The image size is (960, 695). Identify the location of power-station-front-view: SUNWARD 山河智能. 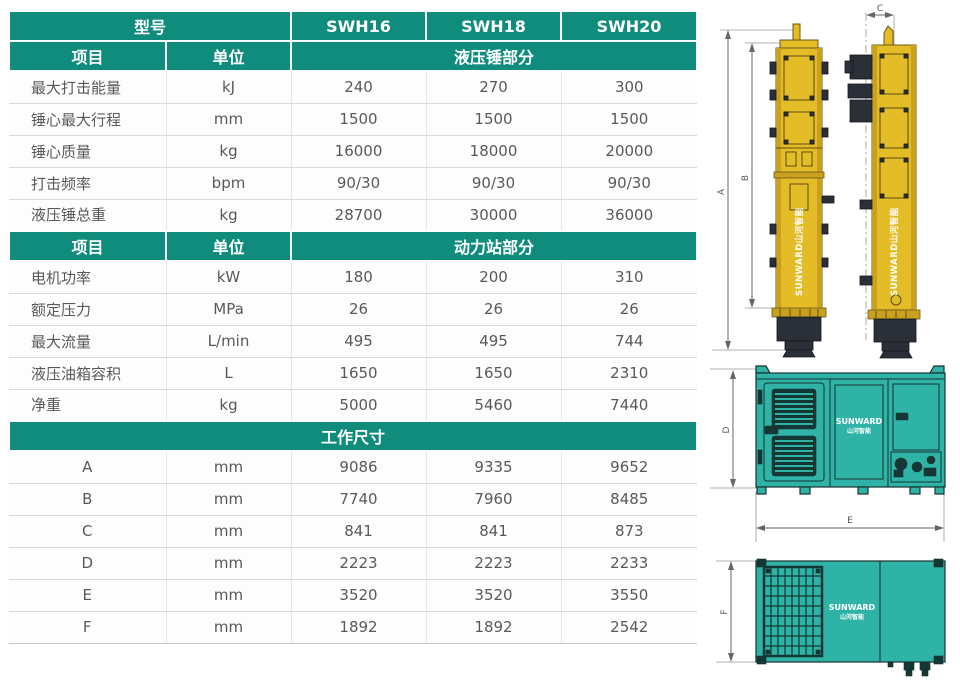
(850, 430).